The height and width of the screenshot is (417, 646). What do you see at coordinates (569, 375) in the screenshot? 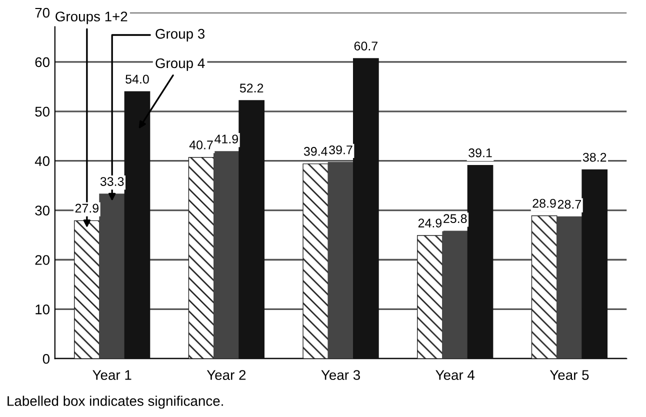
I see `x-tick-label: Year 5` at bounding box center [569, 375].